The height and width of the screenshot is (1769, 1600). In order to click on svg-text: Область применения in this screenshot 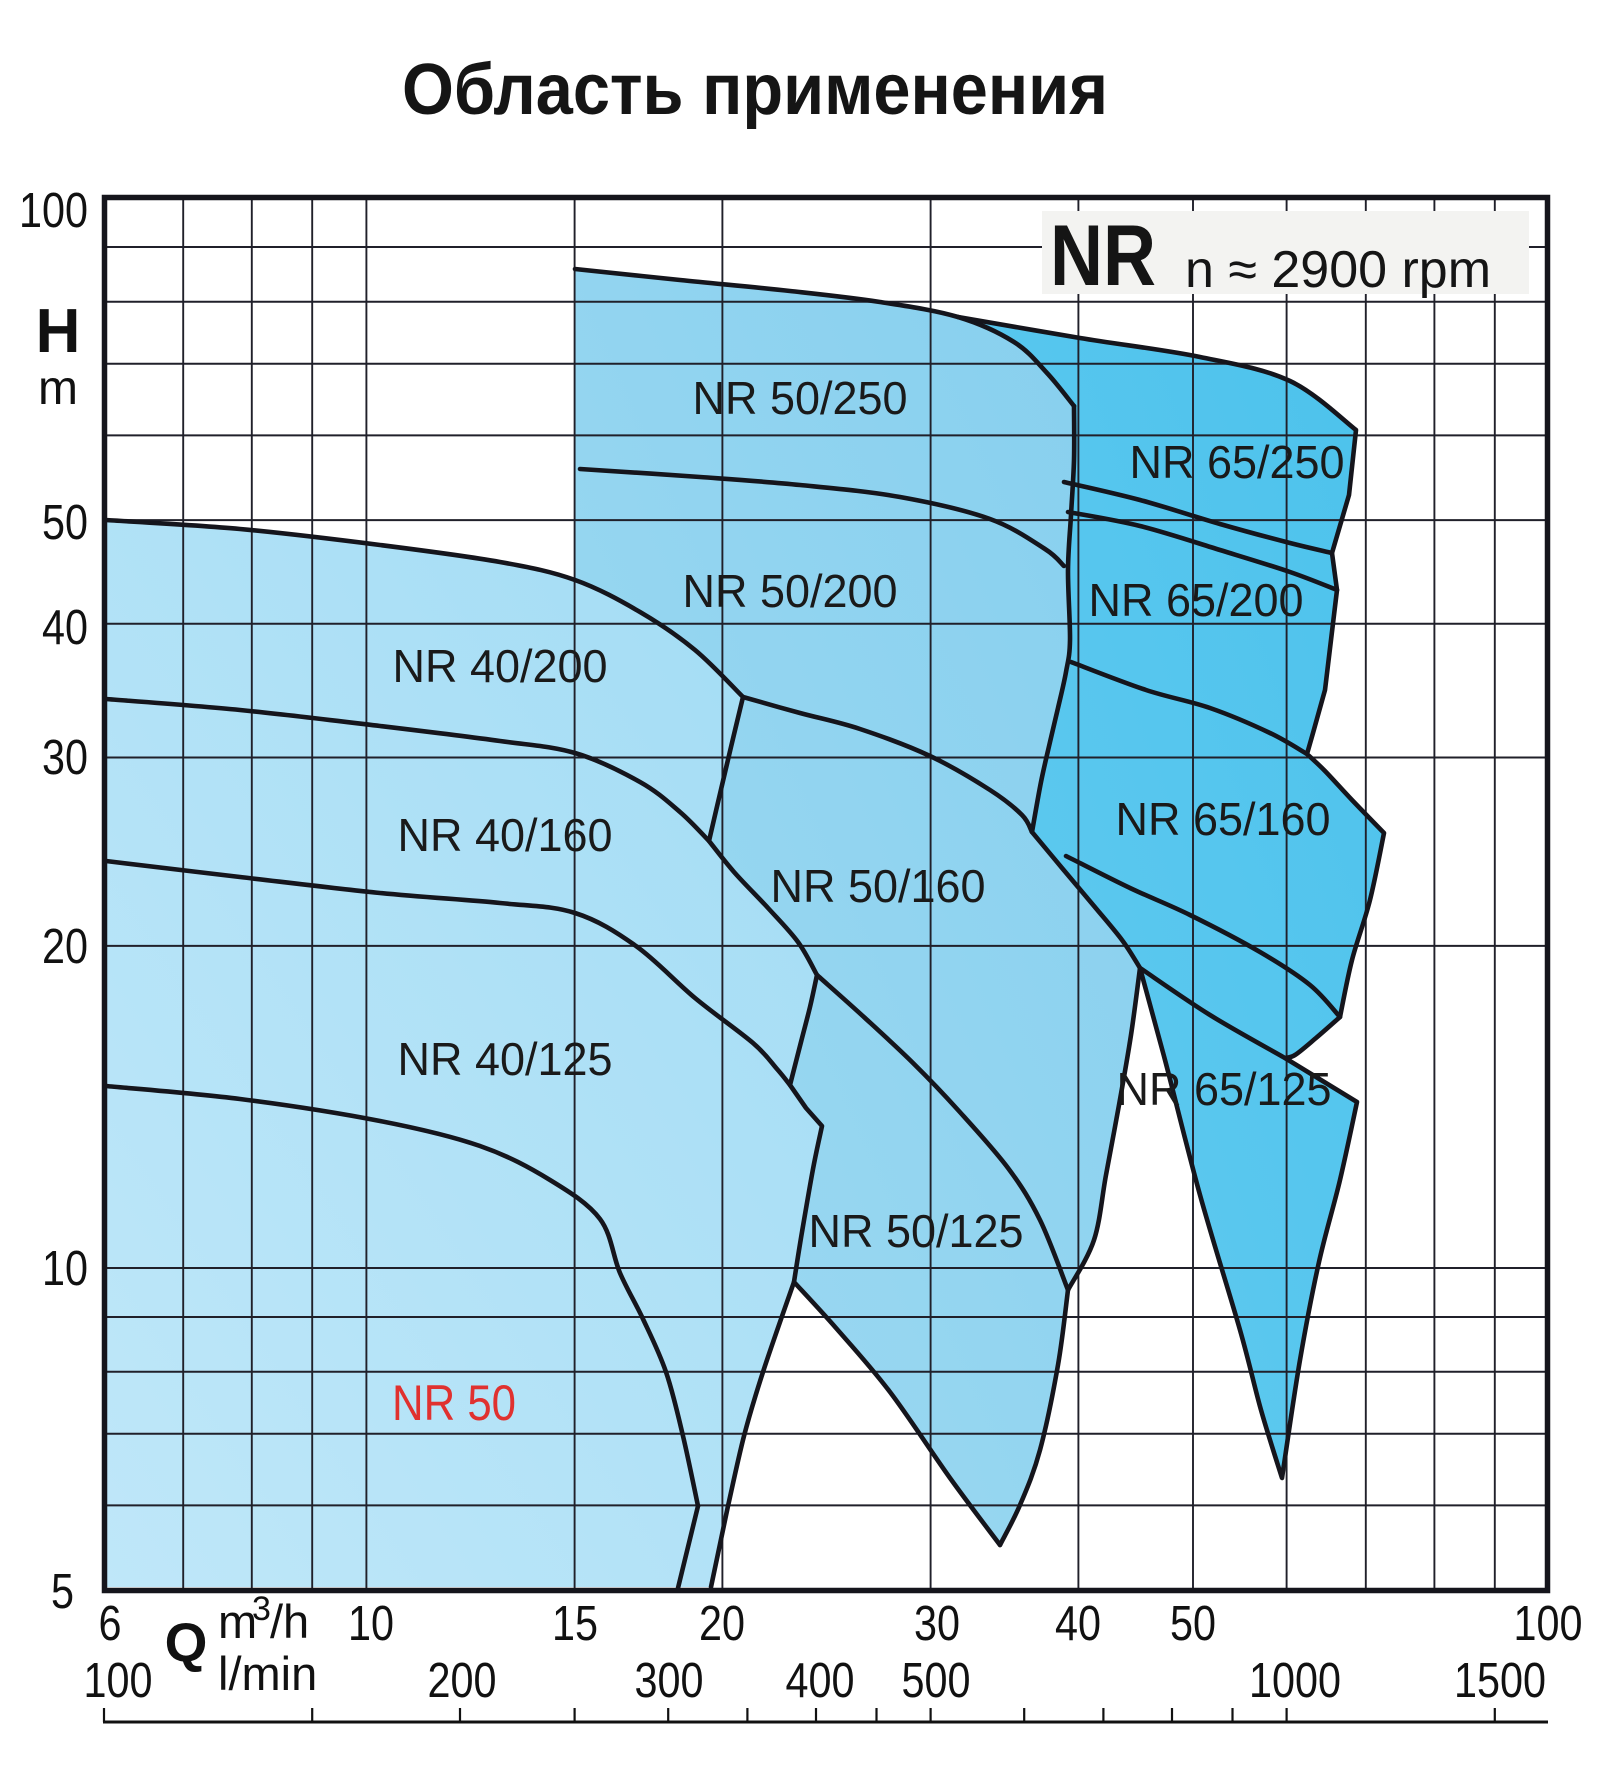, I will do `click(755, 90)`.